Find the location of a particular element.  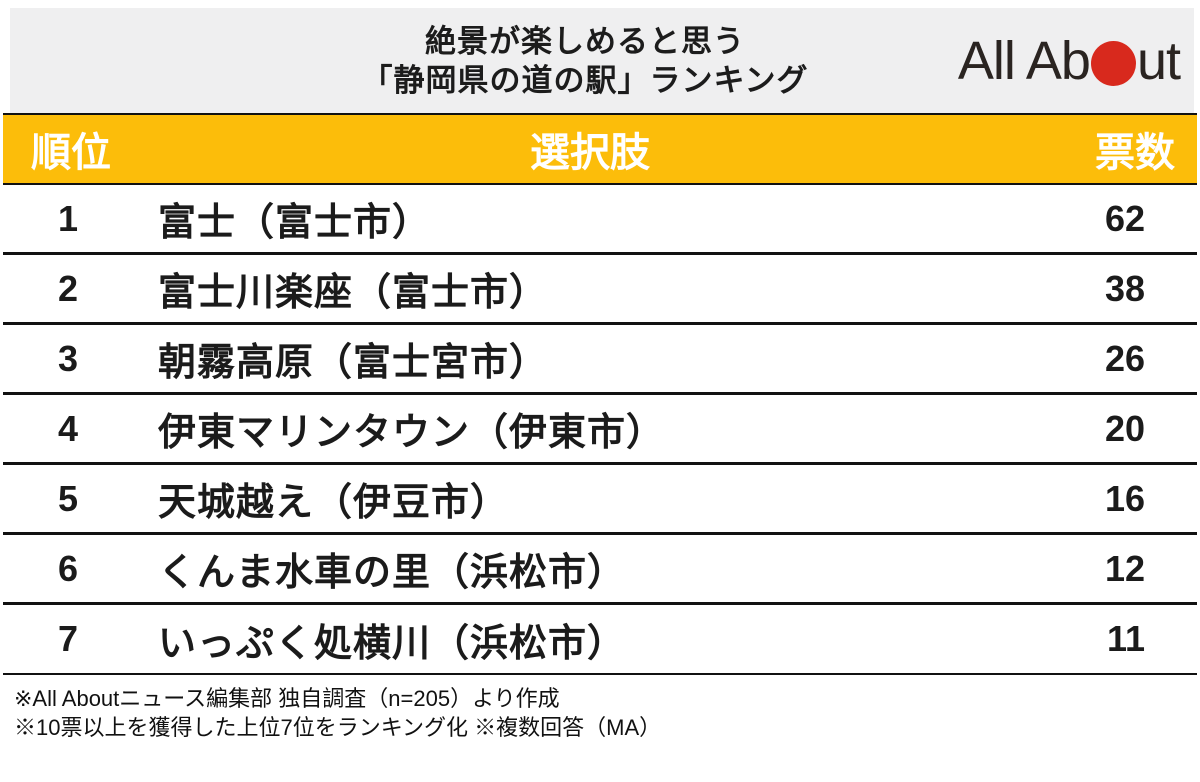

title-band: 絶景が楽しめると思う 「静岡県の道の駅」ランキング All Ab ut is located at coordinates (602, 60).